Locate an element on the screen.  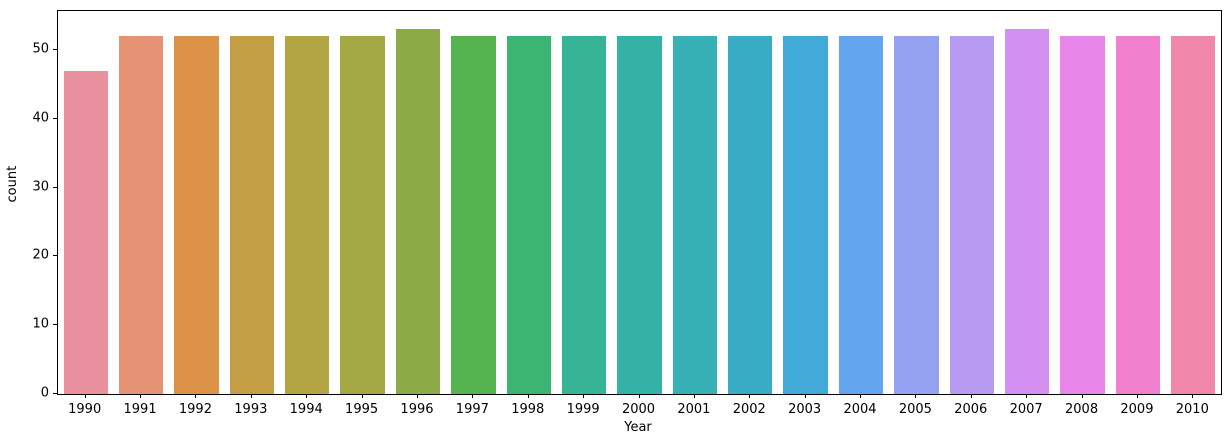
bar-2008 is located at coordinates (1082, 215).